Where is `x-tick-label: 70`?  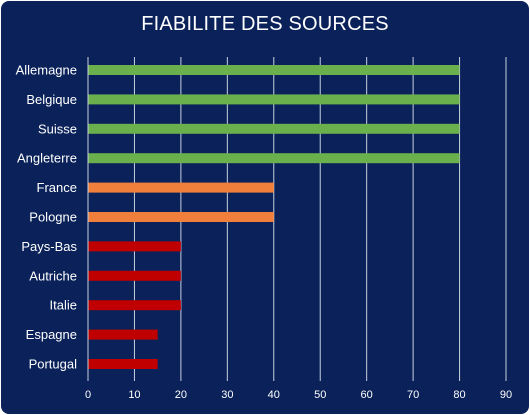
x-tick-label: 70 is located at coordinates (413, 395).